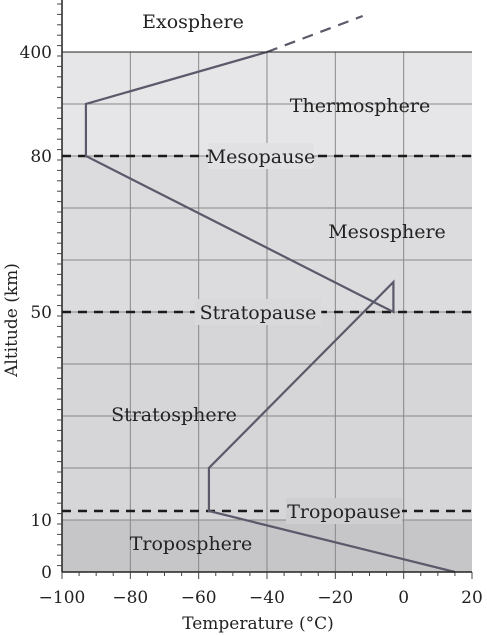 The height and width of the screenshot is (636, 487). Describe the element at coordinates (12, 320) in the screenshot. I see `y-axis-title: Altitude (km)` at that location.